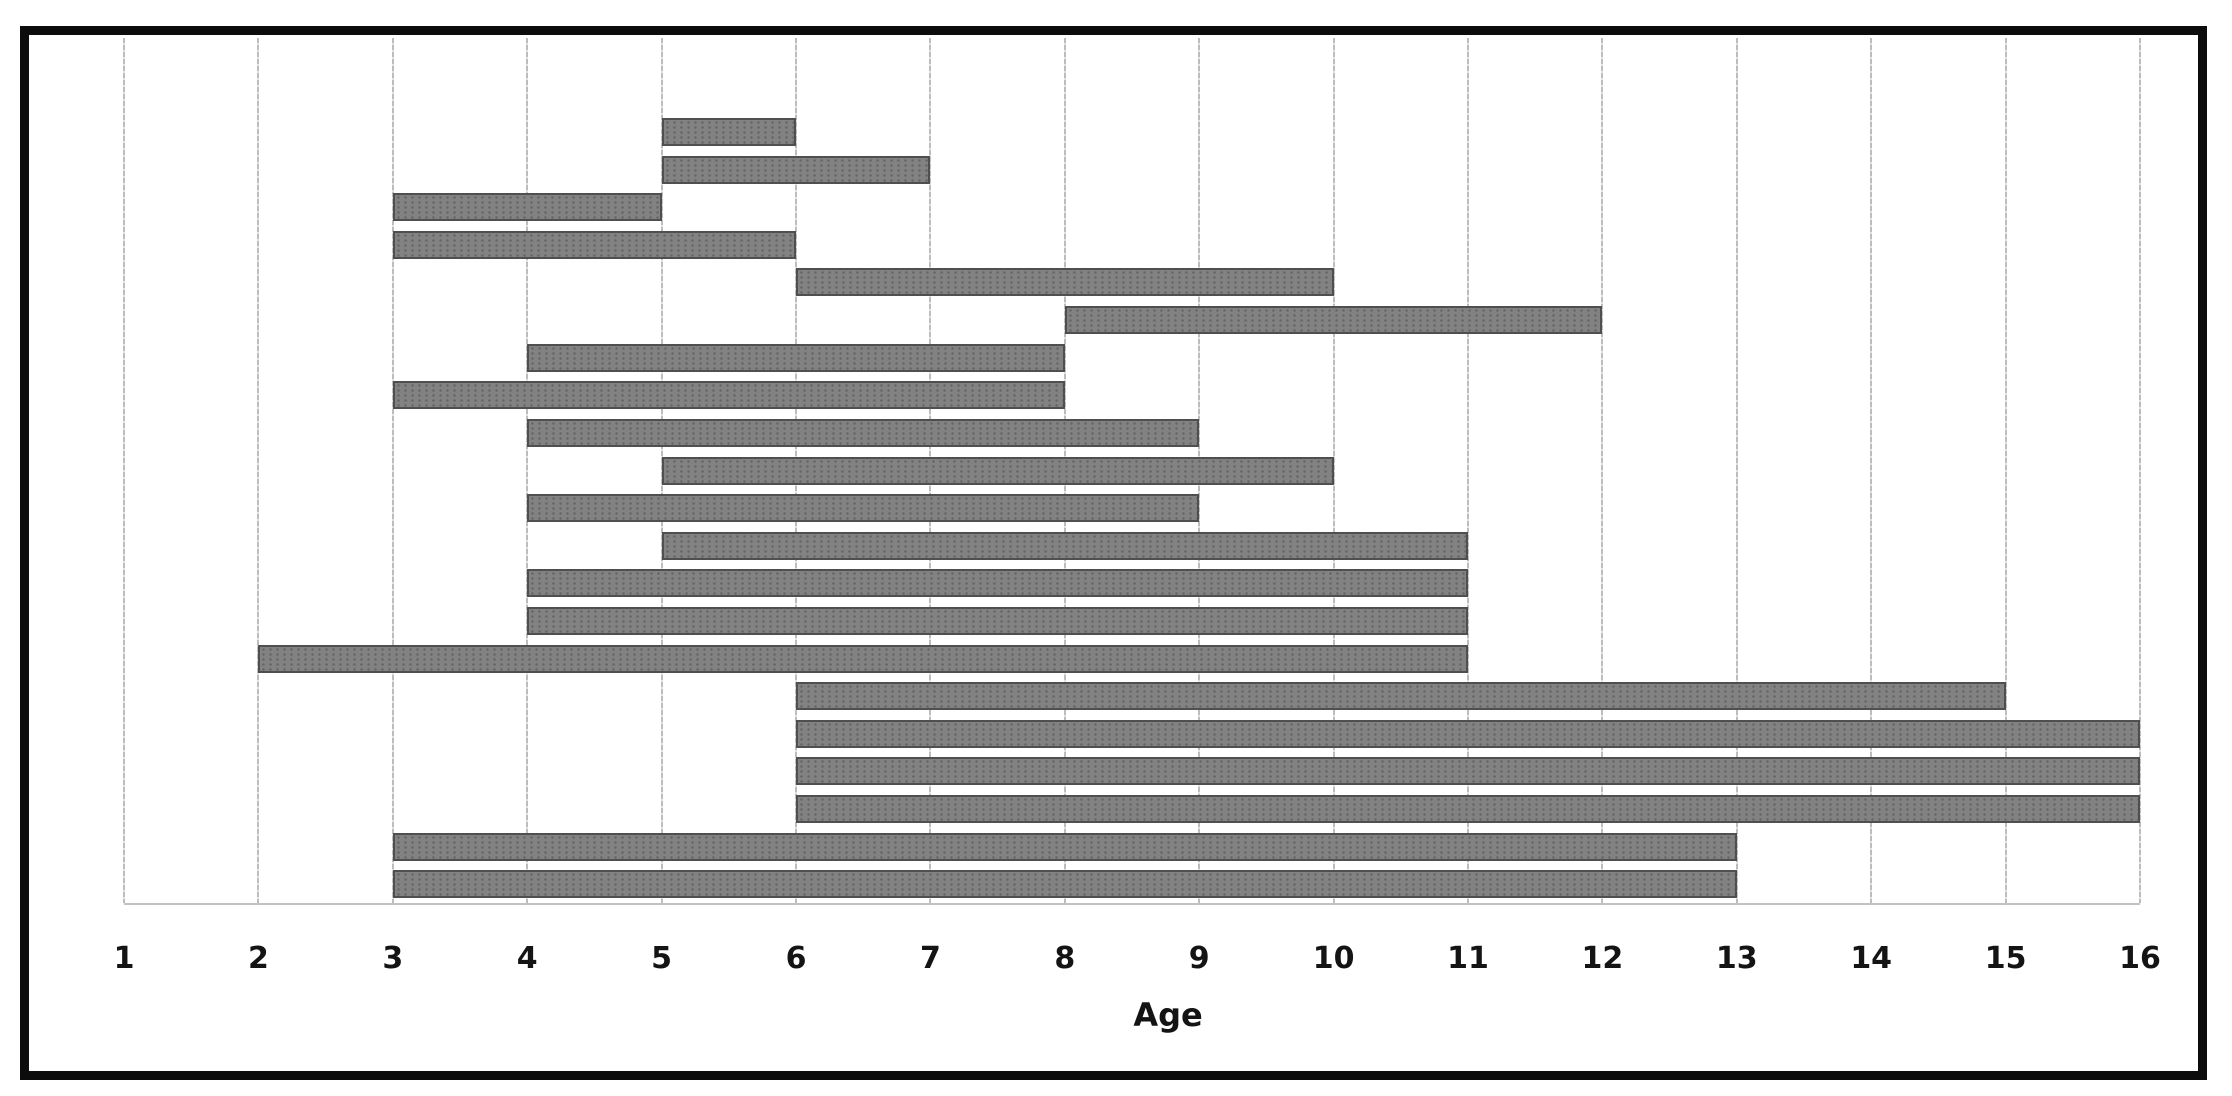 This screenshot has height=1096, width=2232. I want to click on x-tick-label: 15, so click(2005, 958).